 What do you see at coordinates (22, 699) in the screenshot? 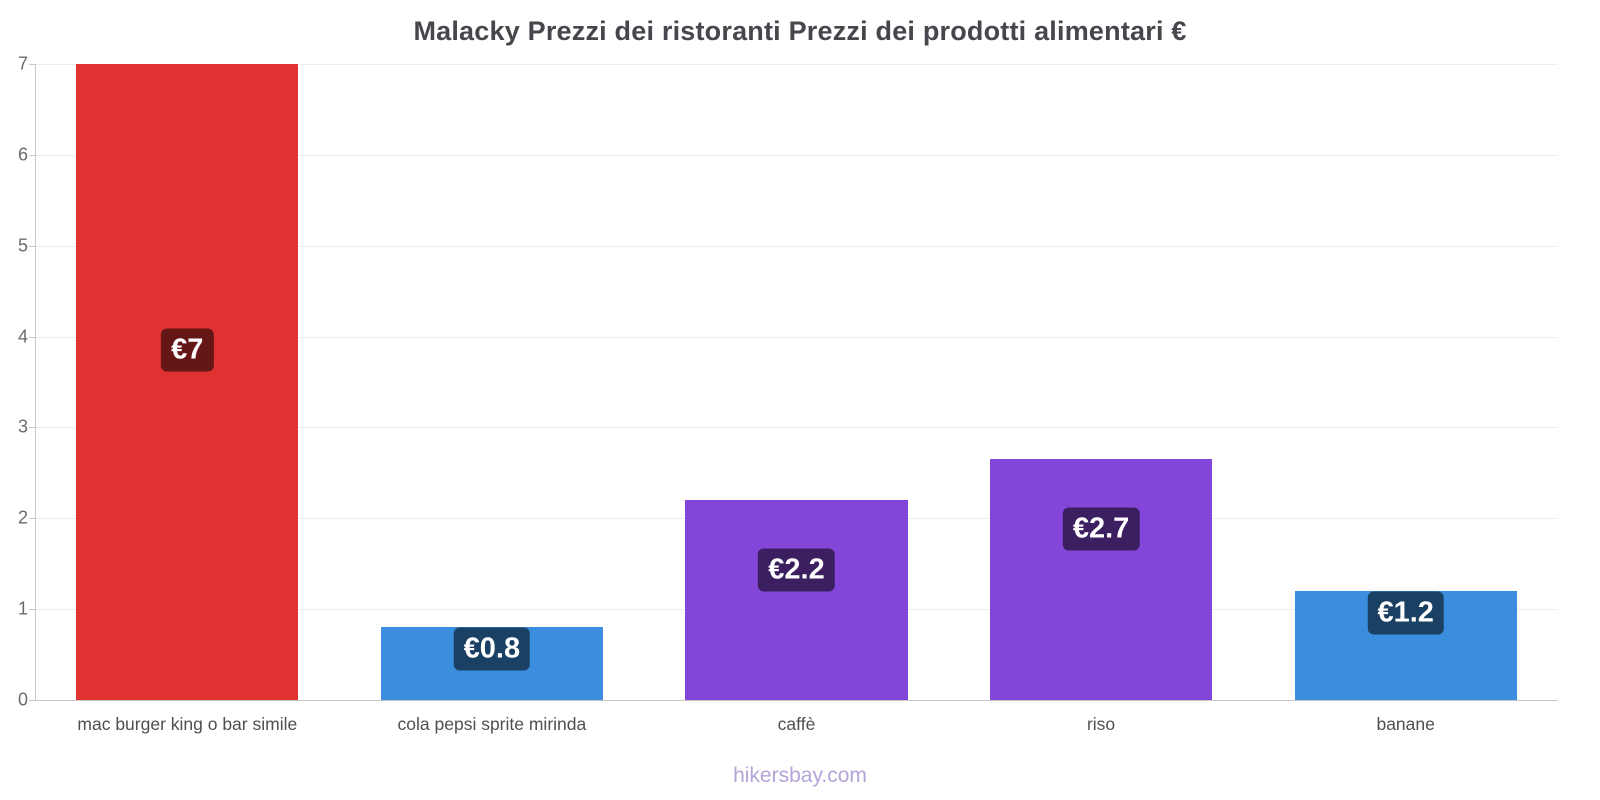
I see `y-axis-tick-label: 0` at bounding box center [22, 699].